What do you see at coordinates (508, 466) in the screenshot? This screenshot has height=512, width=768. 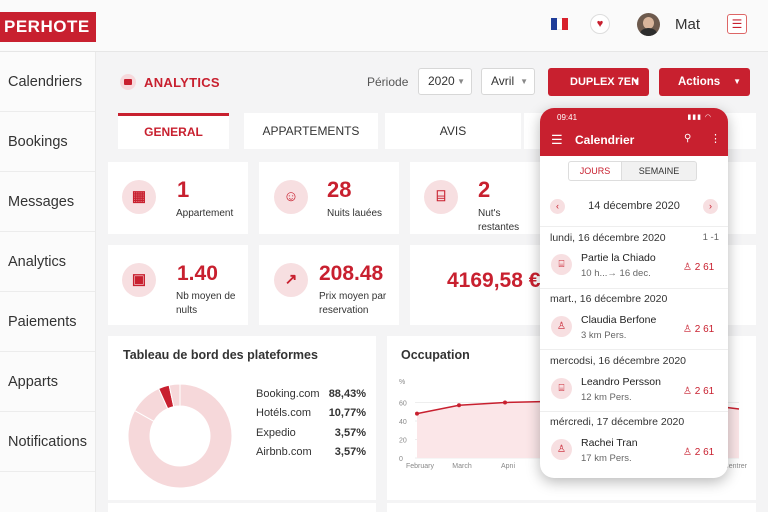 I see `x-tick-label: Apni` at bounding box center [508, 466].